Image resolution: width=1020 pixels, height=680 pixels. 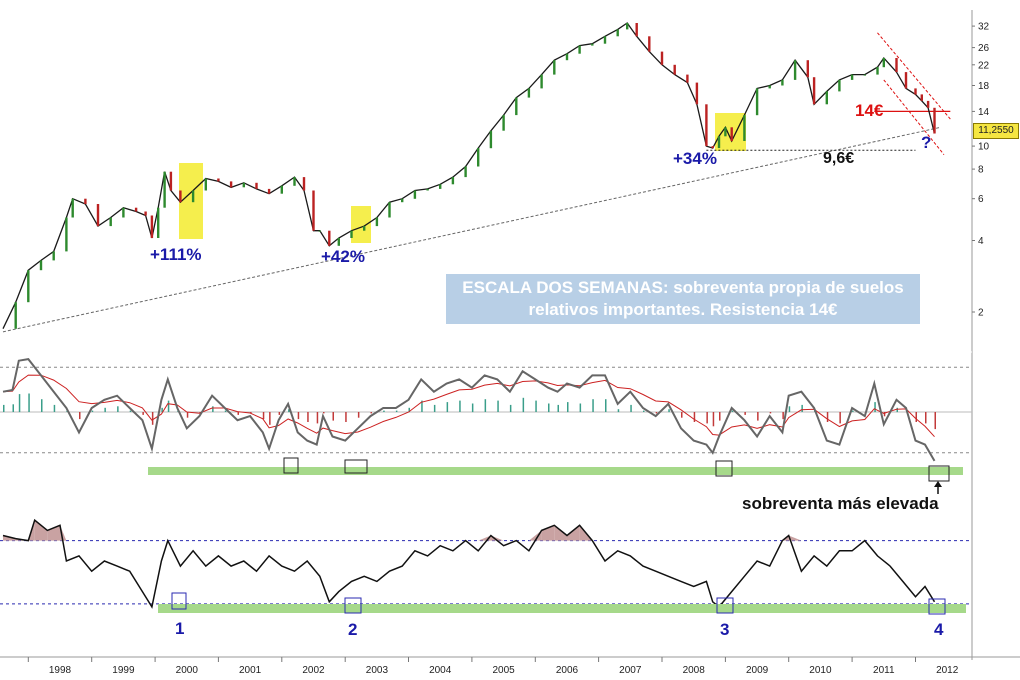 I want to click on x-tick-label: 2004, so click(x=440, y=670).